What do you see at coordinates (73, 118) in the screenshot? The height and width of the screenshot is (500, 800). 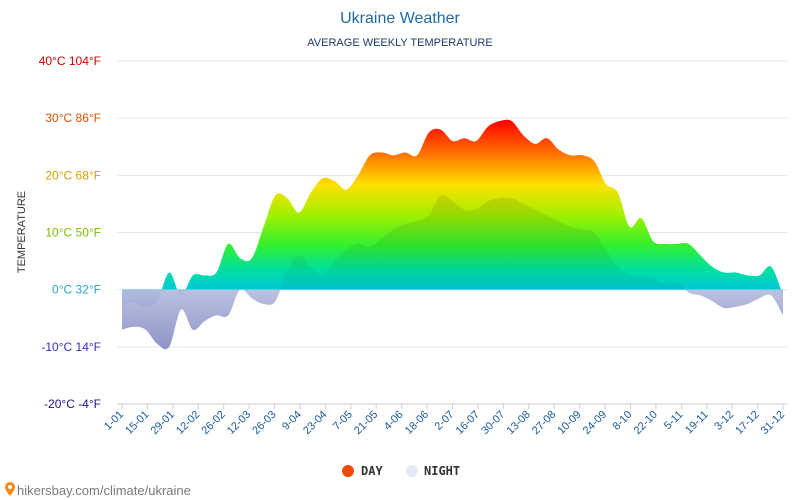 I see `y-tick-label: 30°C 86°F` at bounding box center [73, 118].